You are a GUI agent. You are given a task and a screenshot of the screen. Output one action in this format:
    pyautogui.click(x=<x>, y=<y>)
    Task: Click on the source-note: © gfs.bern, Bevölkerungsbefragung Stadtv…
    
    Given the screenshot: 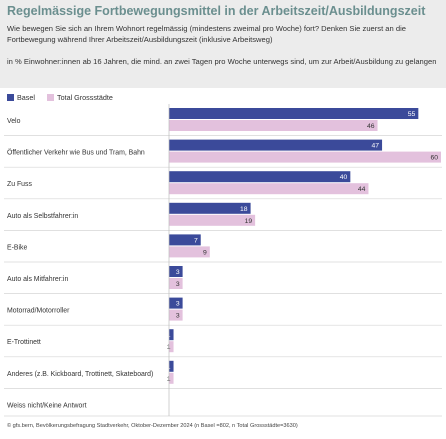 What is the action you would take?
    pyautogui.click(x=152, y=426)
    